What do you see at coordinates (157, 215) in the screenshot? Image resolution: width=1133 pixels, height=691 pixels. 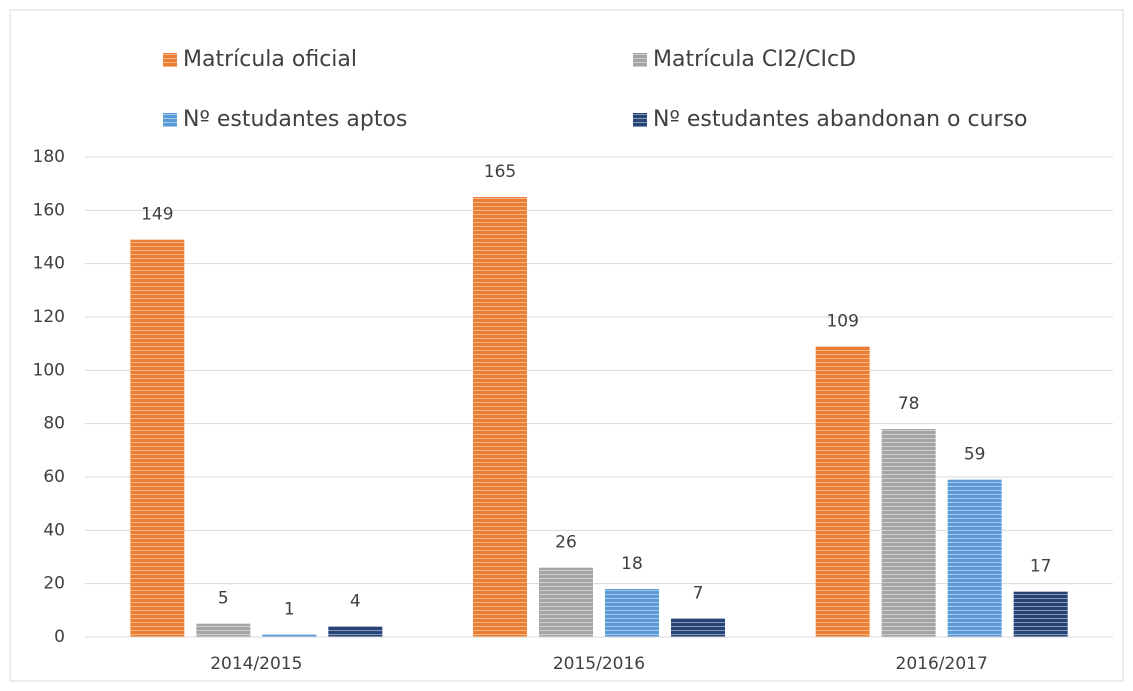 I see `value-label: 149` at bounding box center [157, 215].